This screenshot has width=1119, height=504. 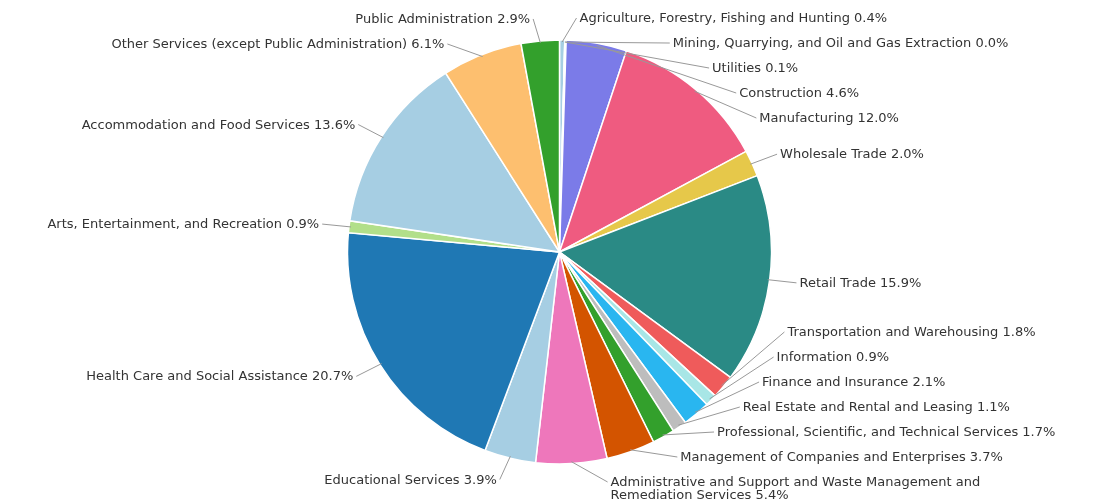 I want to click on slice-label: Real Estate and Rental and Leasing 1.1%, so click(x=876, y=406).